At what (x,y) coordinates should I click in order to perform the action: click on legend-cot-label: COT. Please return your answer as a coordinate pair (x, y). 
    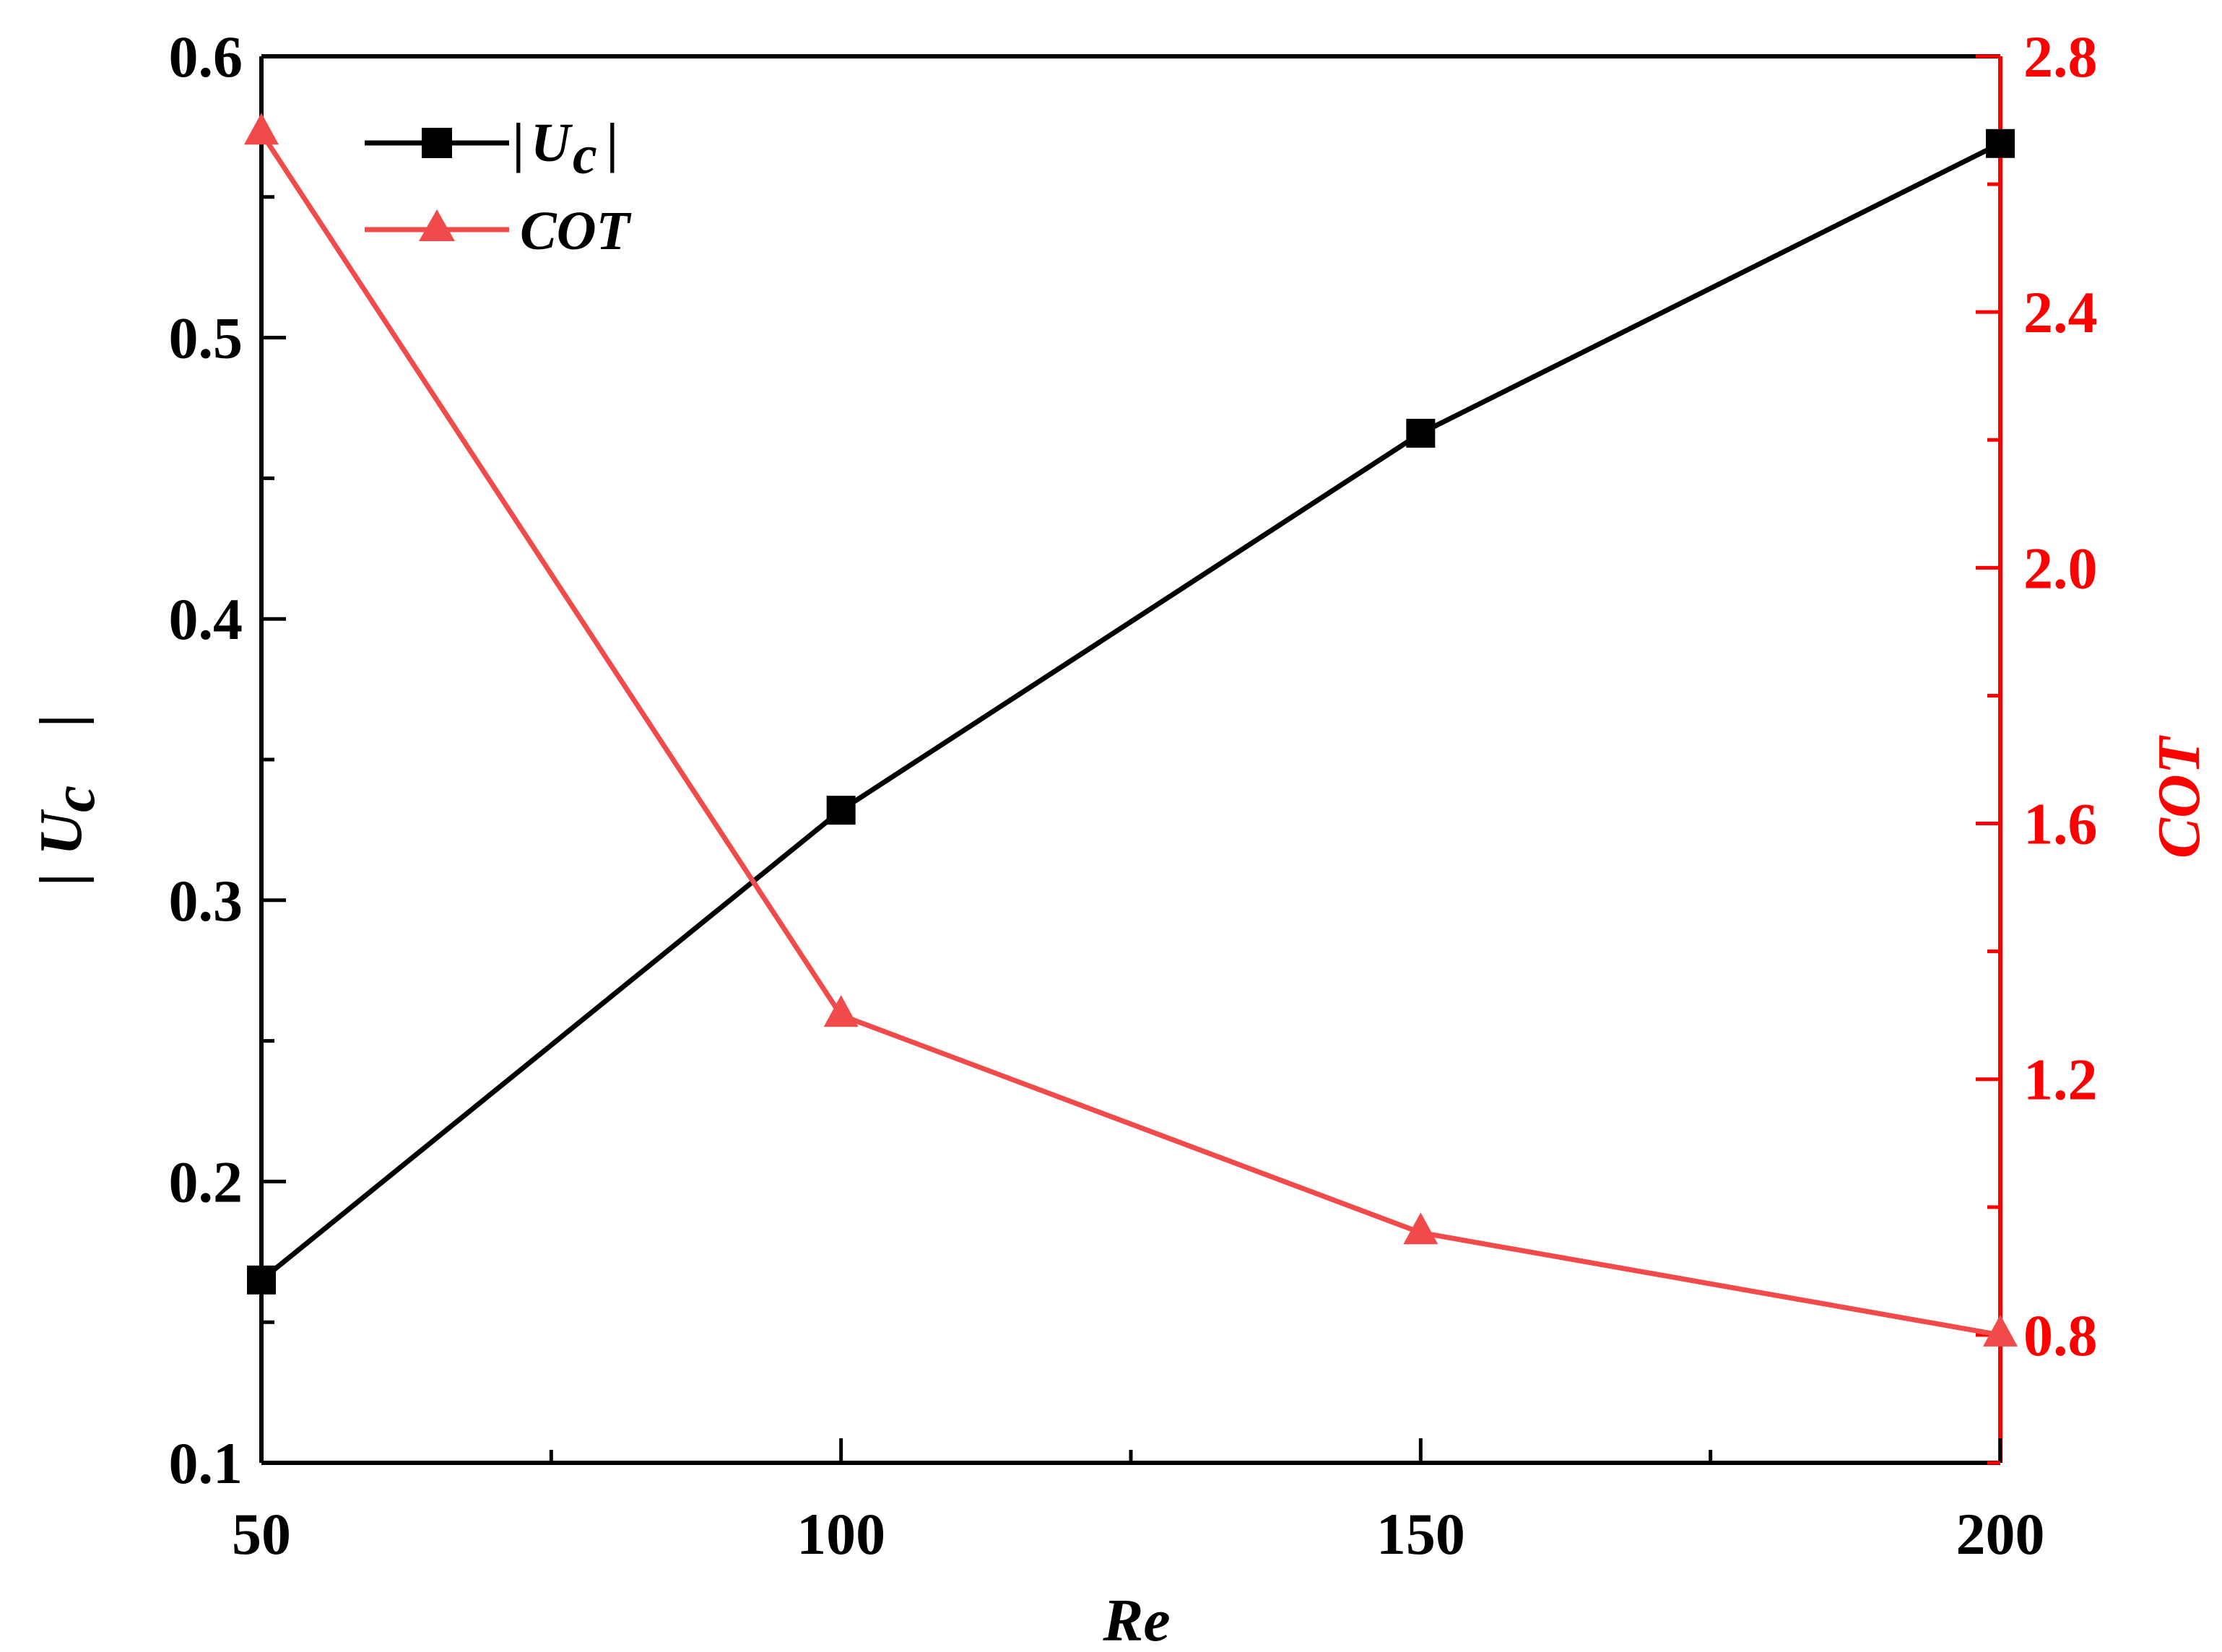
    Looking at the image, I should click on (576, 231).